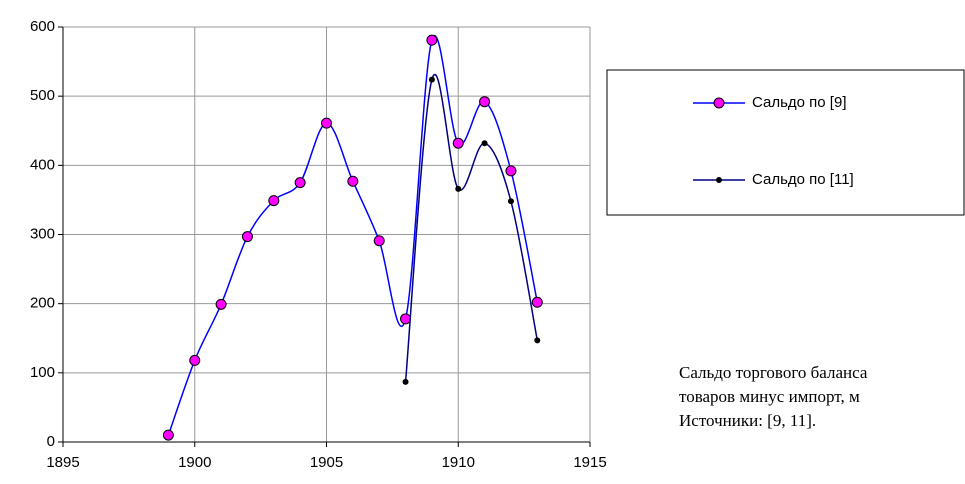 The height and width of the screenshot is (484, 965). What do you see at coordinates (42, 233) in the screenshot?
I see `y-tick-label: 300` at bounding box center [42, 233].